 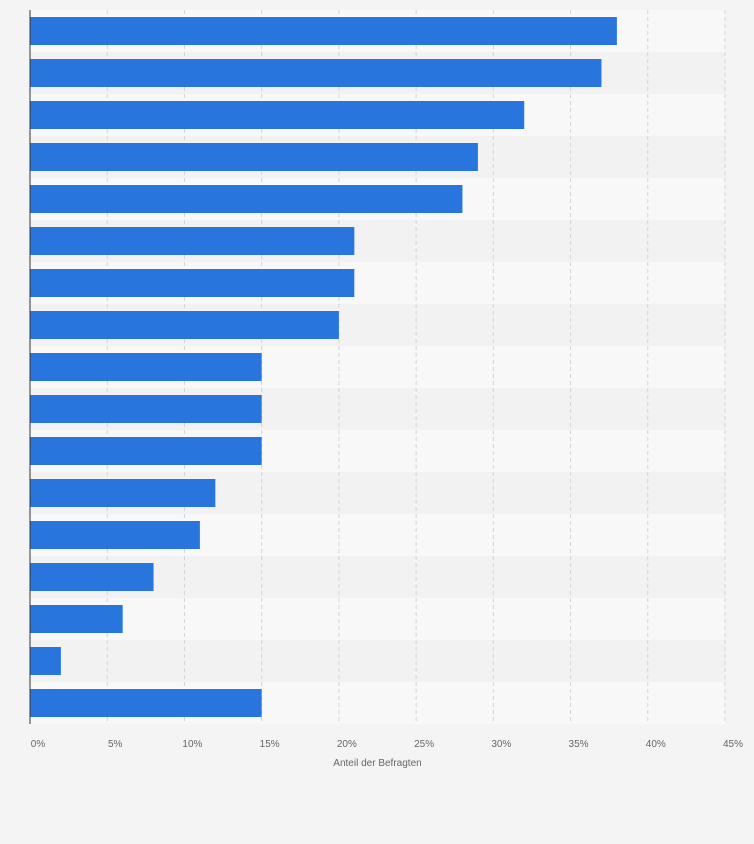 I want to click on x-tick-label: 45%, so click(x=733, y=744).